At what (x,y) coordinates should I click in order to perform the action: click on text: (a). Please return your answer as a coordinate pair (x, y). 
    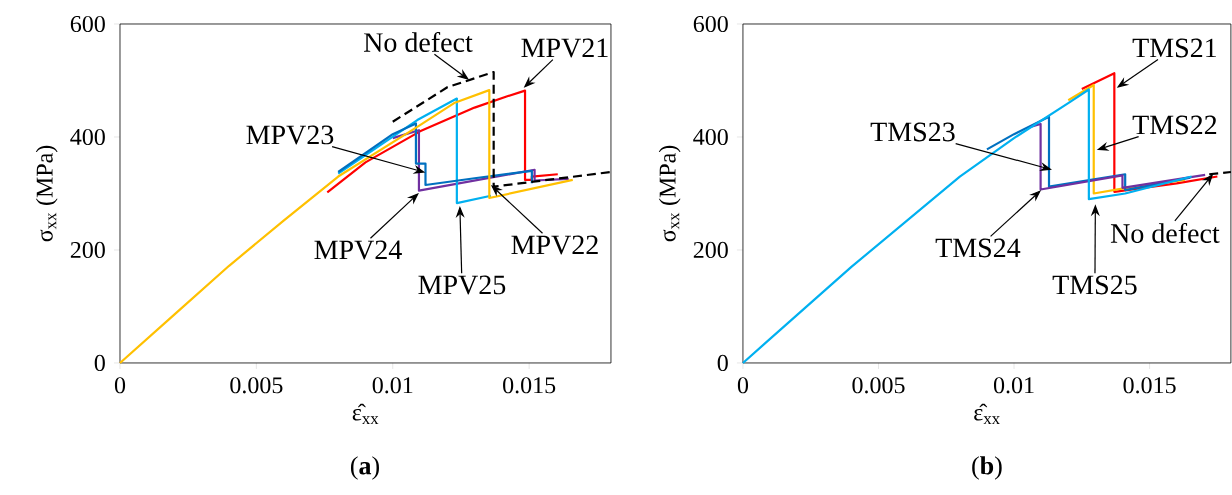
    Looking at the image, I should click on (364, 468).